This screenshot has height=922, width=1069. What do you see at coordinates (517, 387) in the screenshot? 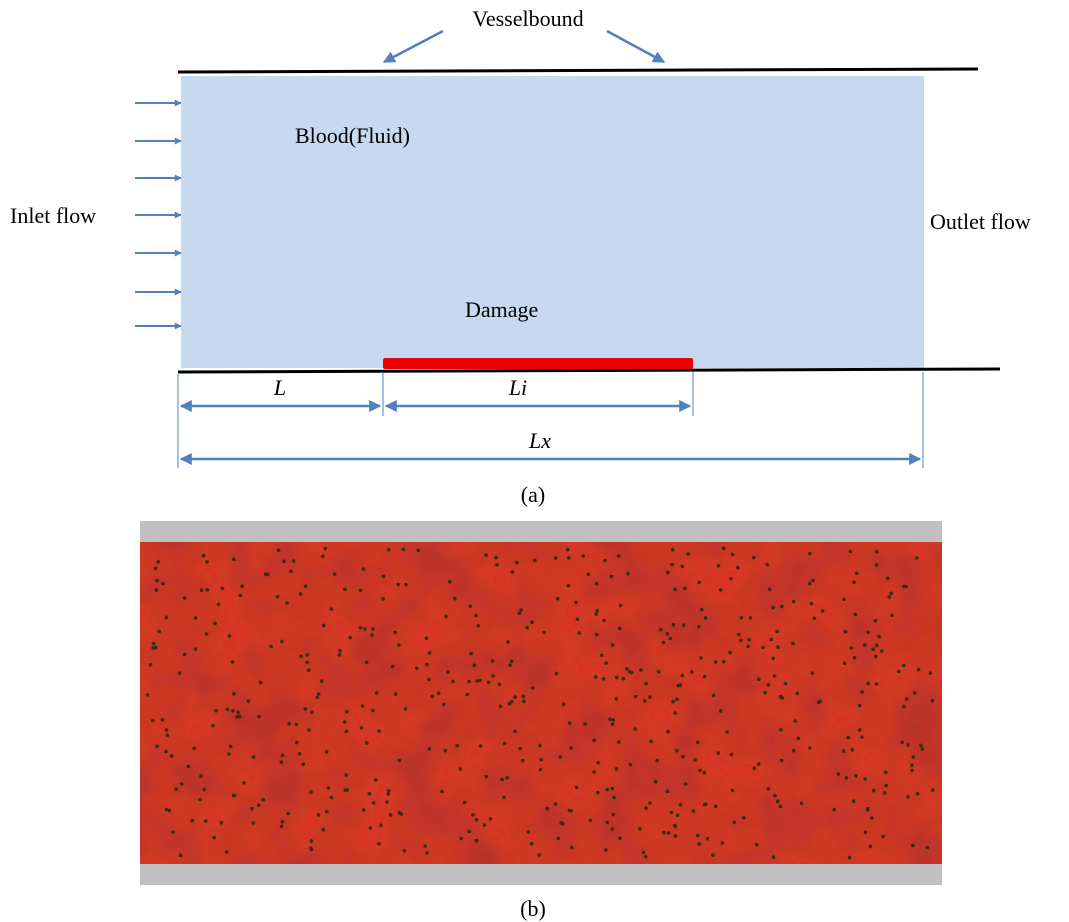
I see `dimension-Li-label: Li` at bounding box center [517, 387].